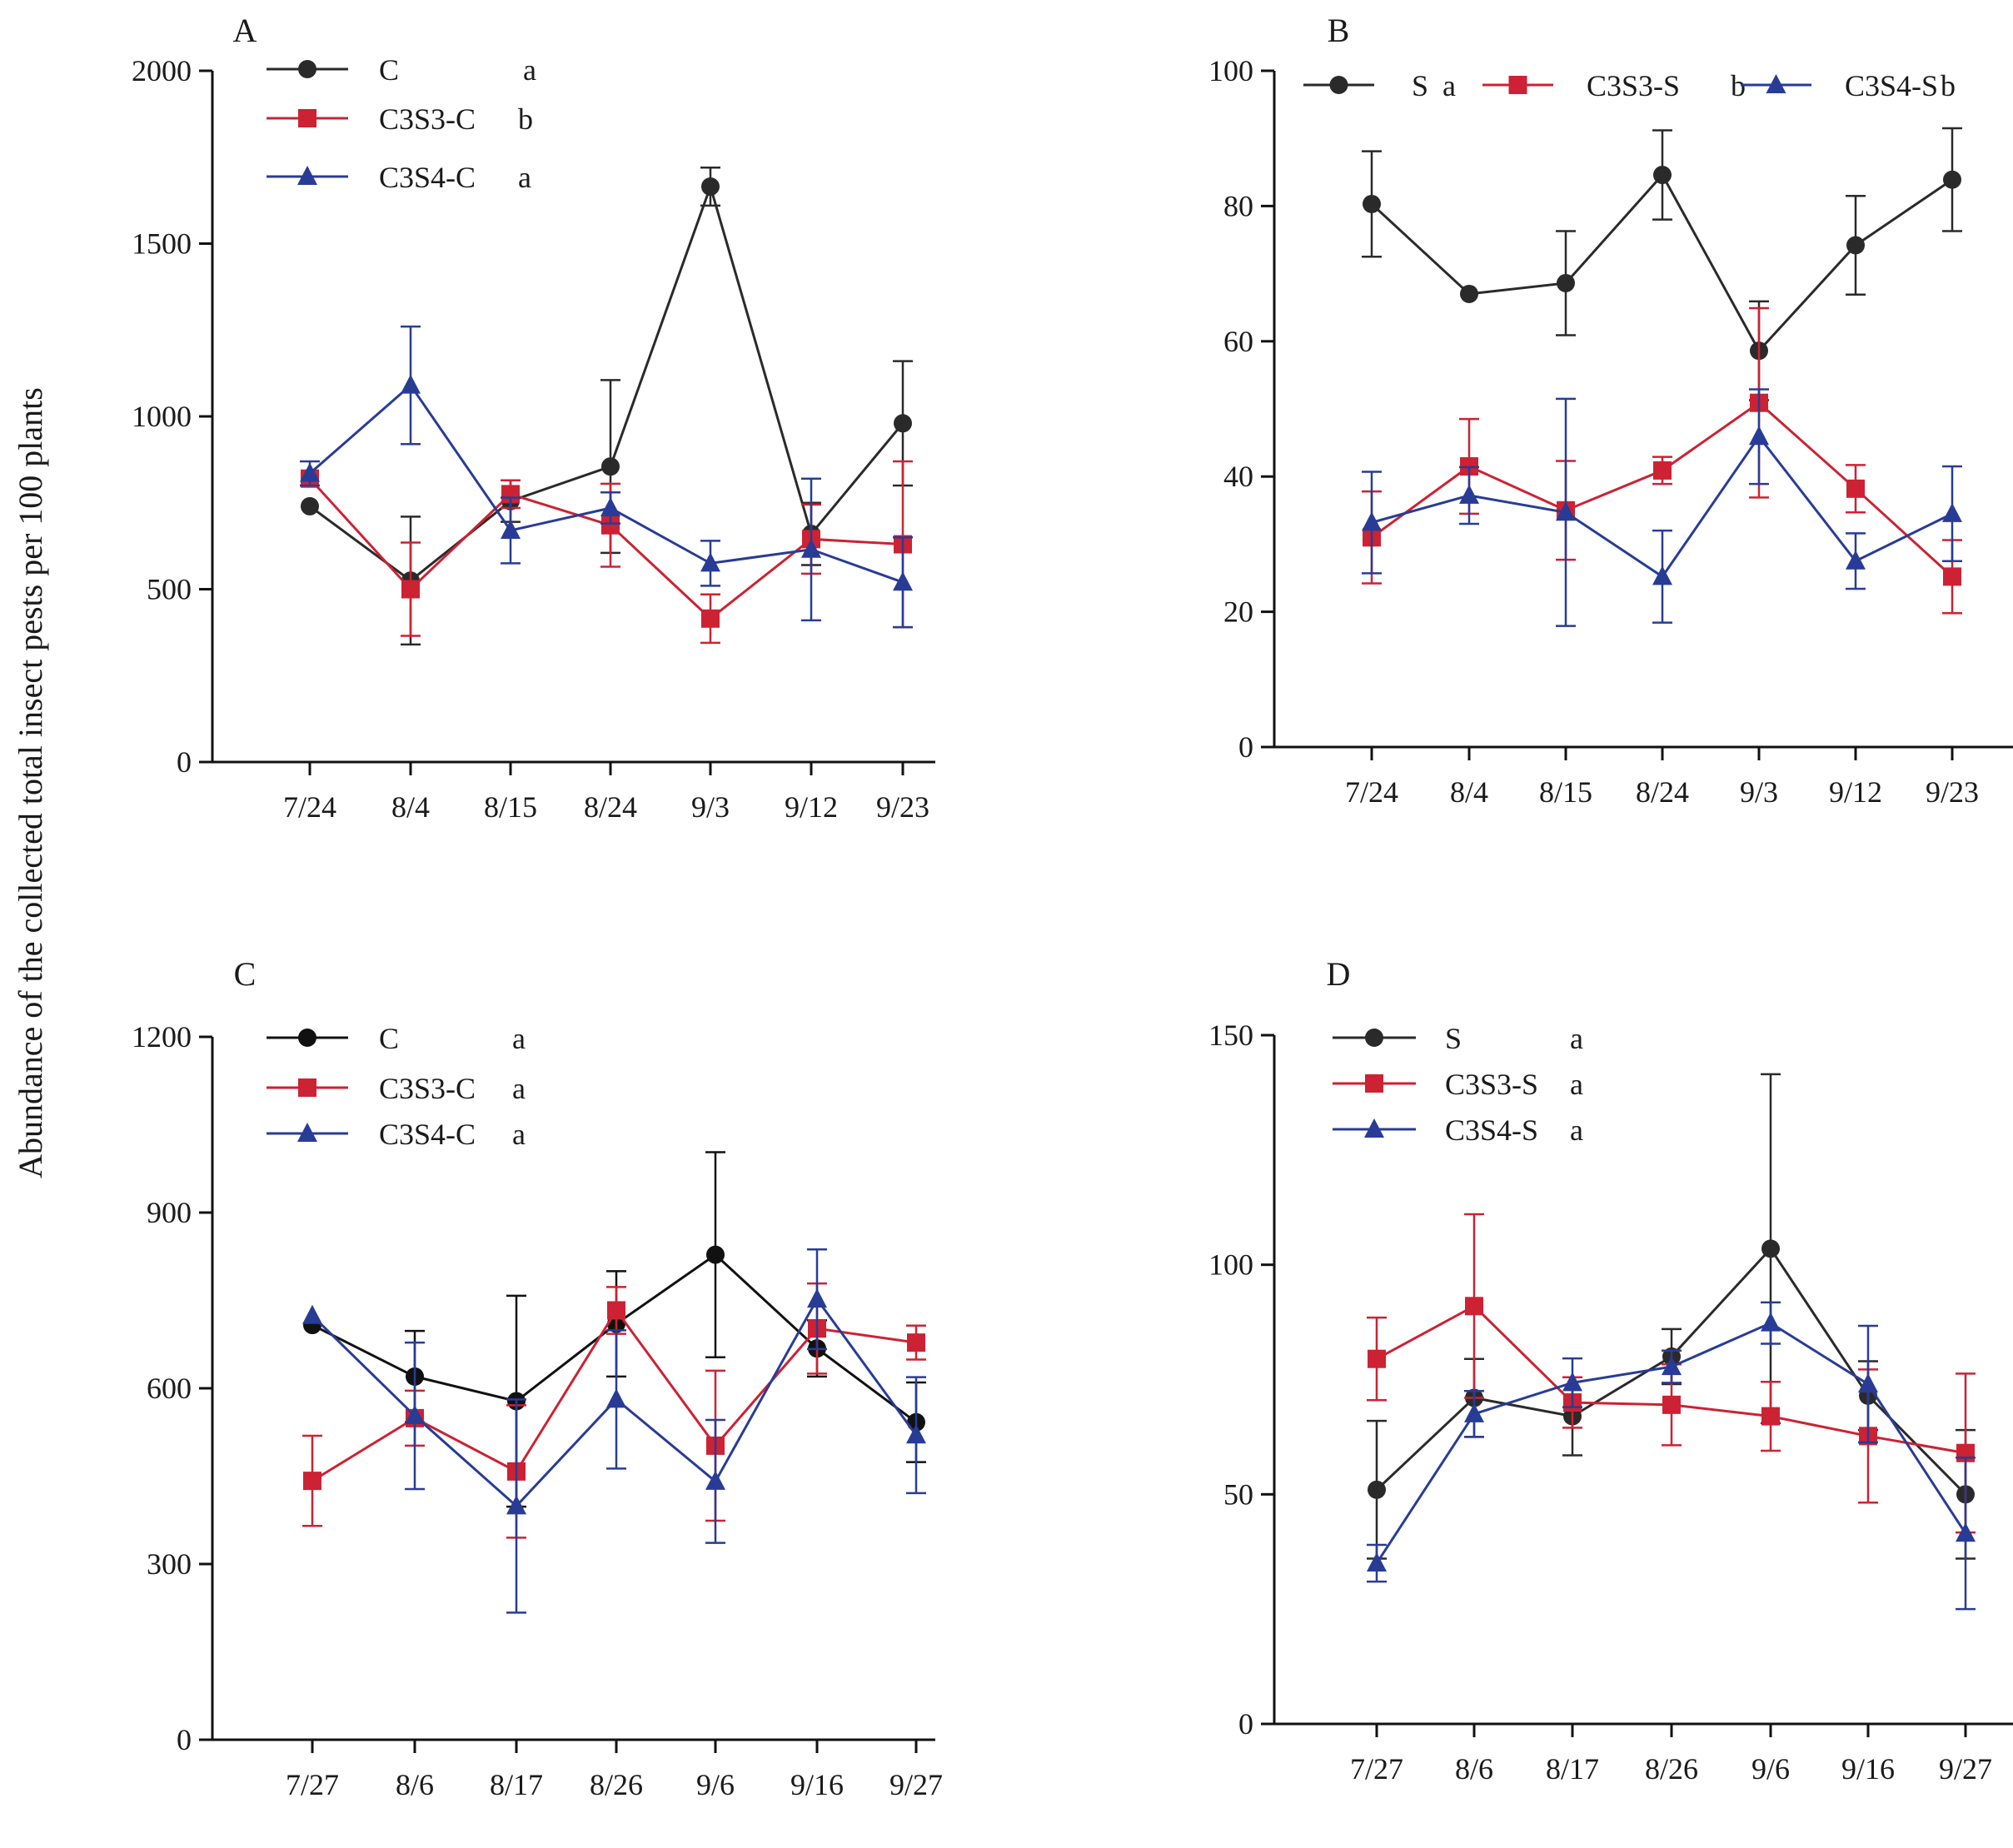 The image size is (2013, 1848). I want to click on legend-label: S, so click(1453, 1038).